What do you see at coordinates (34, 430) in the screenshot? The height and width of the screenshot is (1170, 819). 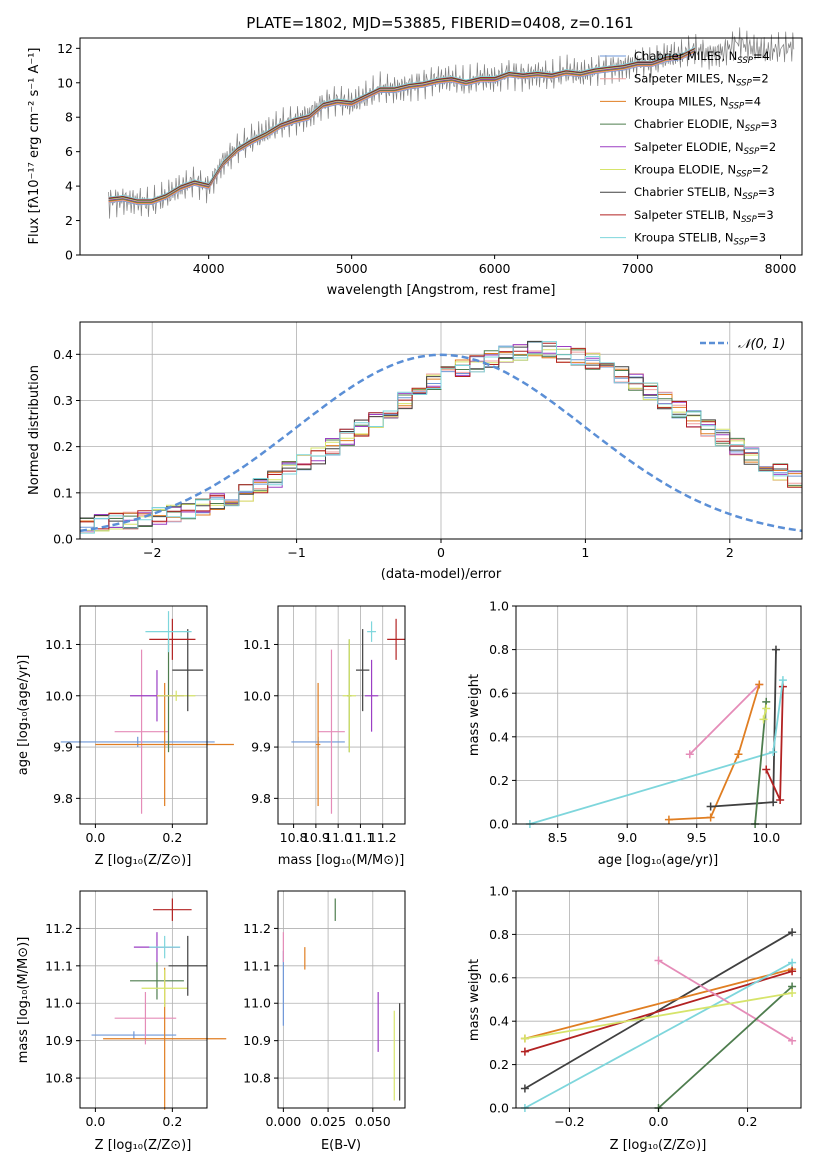 I see `residual-ylabel: Normed distribution` at bounding box center [34, 430].